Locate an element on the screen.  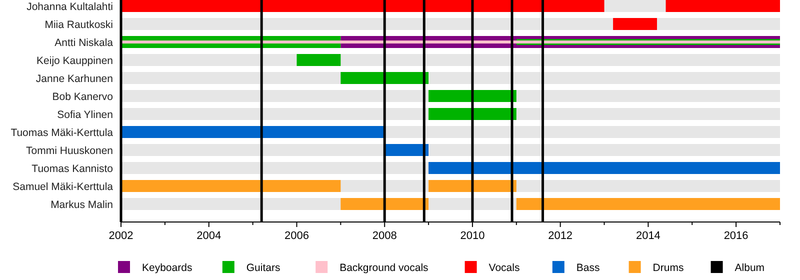
legend-label: Keyboards is located at coordinates (167, 268).